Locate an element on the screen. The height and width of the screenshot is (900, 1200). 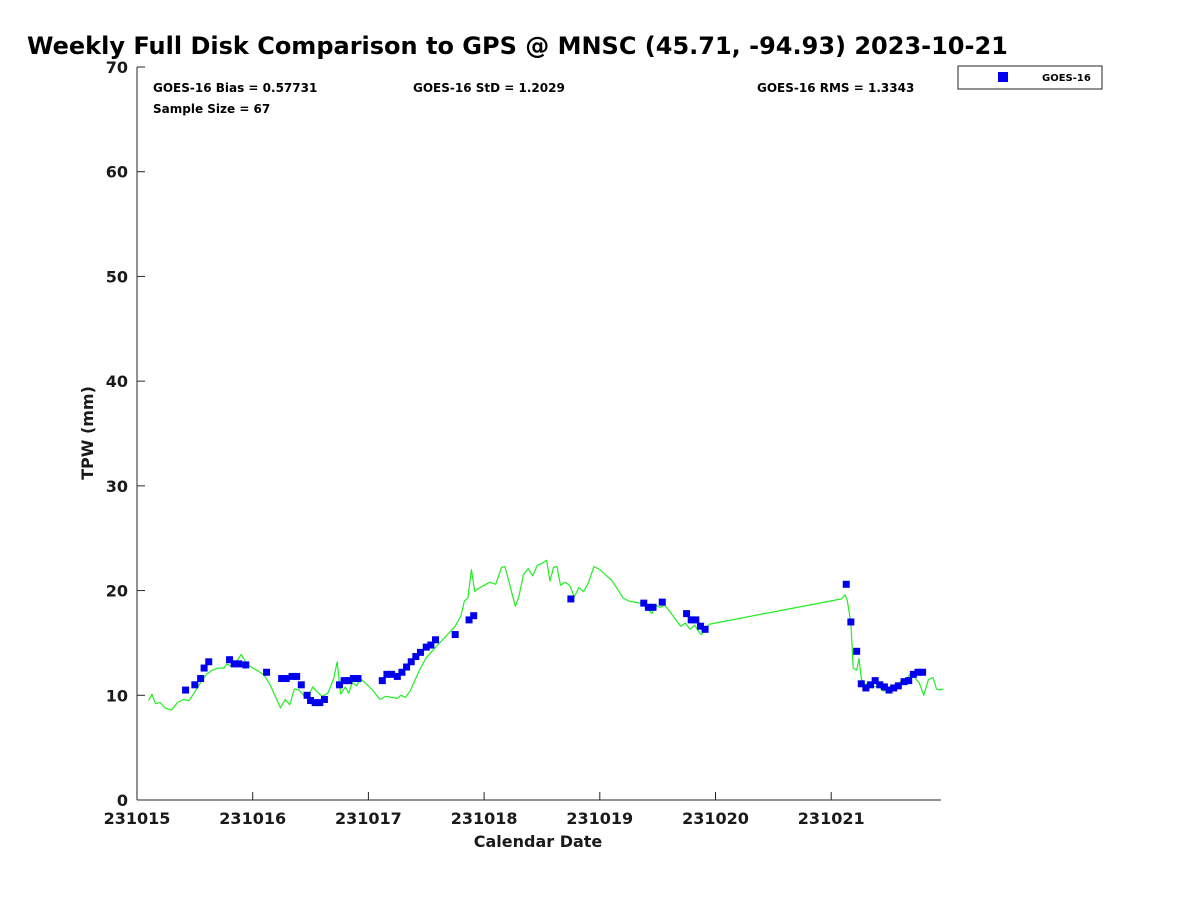
bias-stat: GOES-16 Bias = 0.57731 is located at coordinates (235, 88).